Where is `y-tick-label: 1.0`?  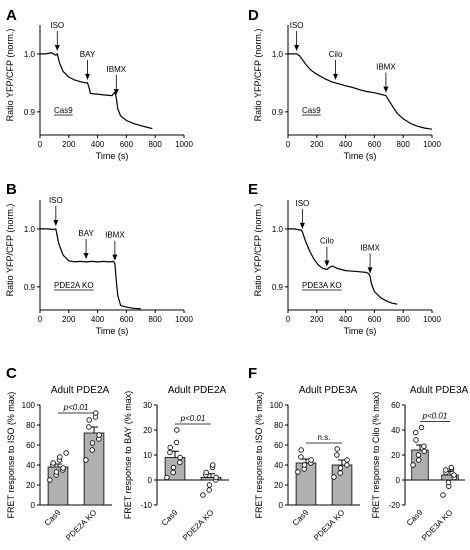 y-tick-label: 1.0 is located at coordinates (30, 54).